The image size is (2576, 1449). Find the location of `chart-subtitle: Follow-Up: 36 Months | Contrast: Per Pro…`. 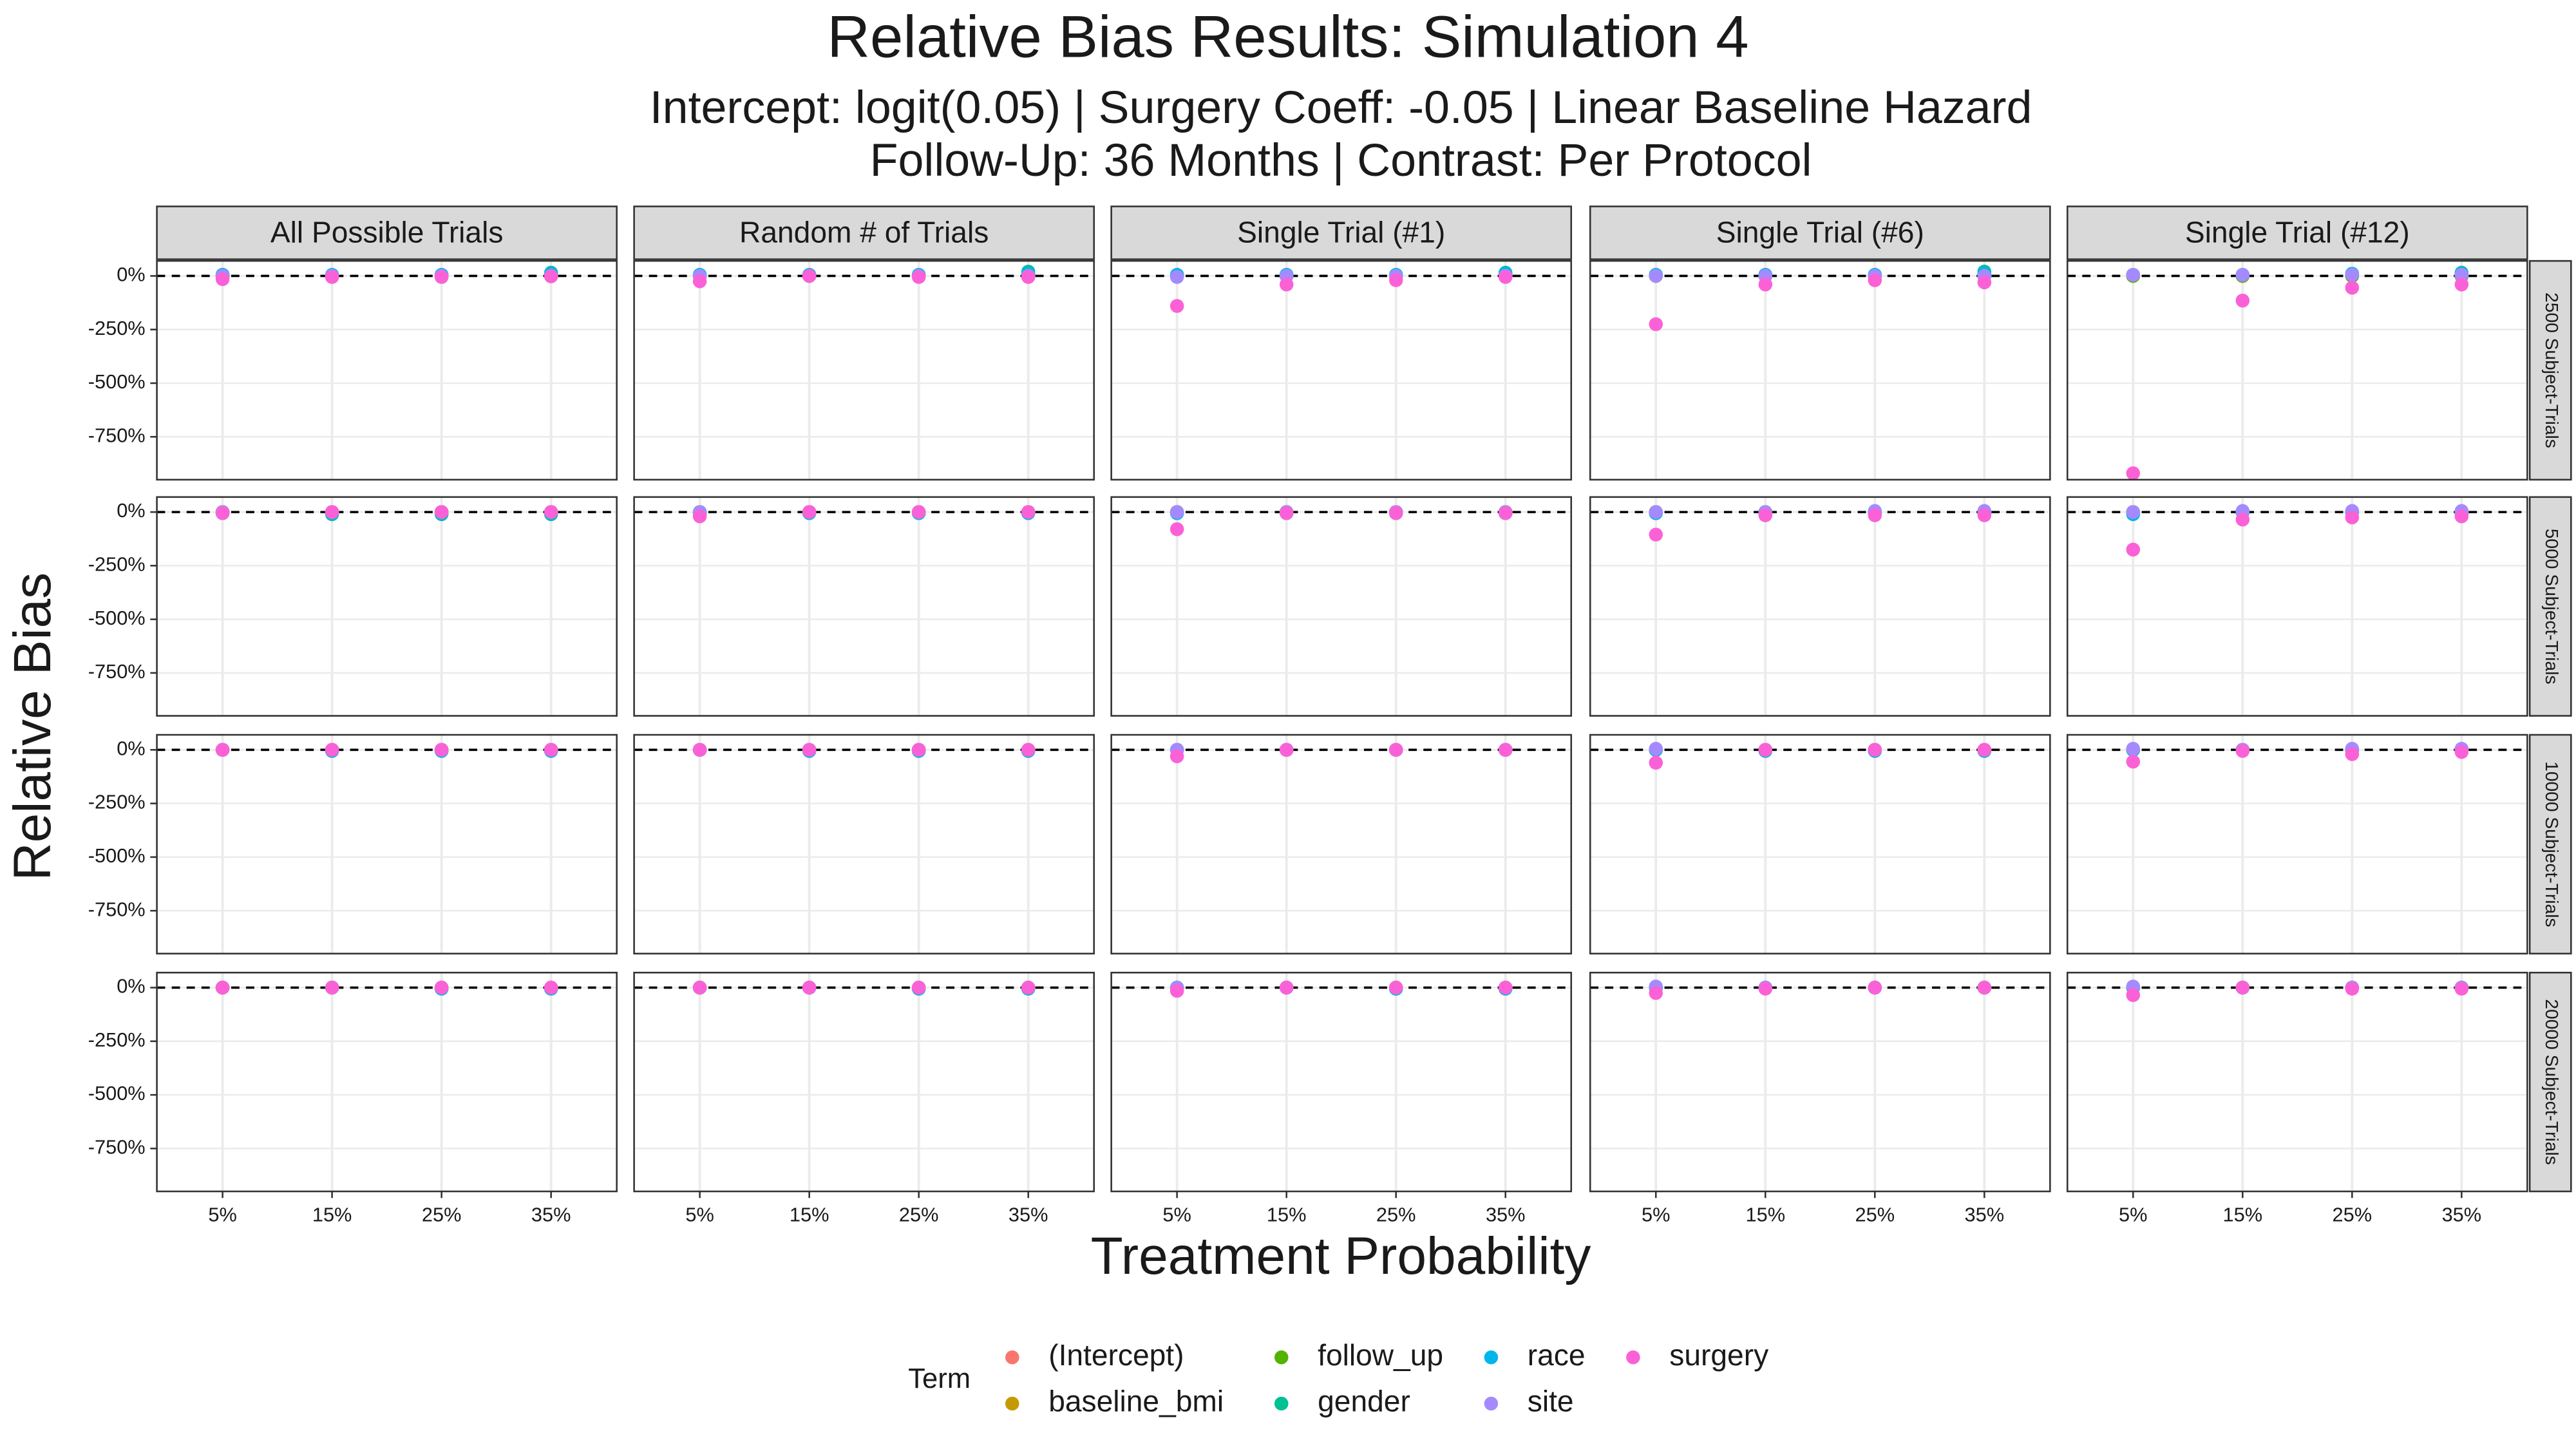

chart-subtitle: Follow-Up: 36 Months | Contrast: Per Pro… is located at coordinates (1341, 160).